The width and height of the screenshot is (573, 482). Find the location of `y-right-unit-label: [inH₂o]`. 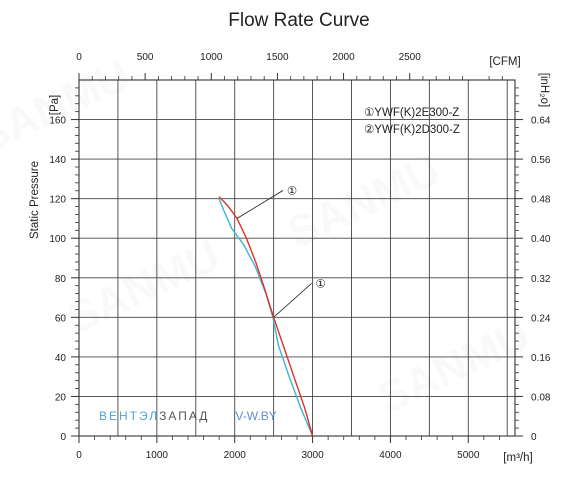

y-right-unit-label: [inH₂o] is located at coordinates (544, 90).